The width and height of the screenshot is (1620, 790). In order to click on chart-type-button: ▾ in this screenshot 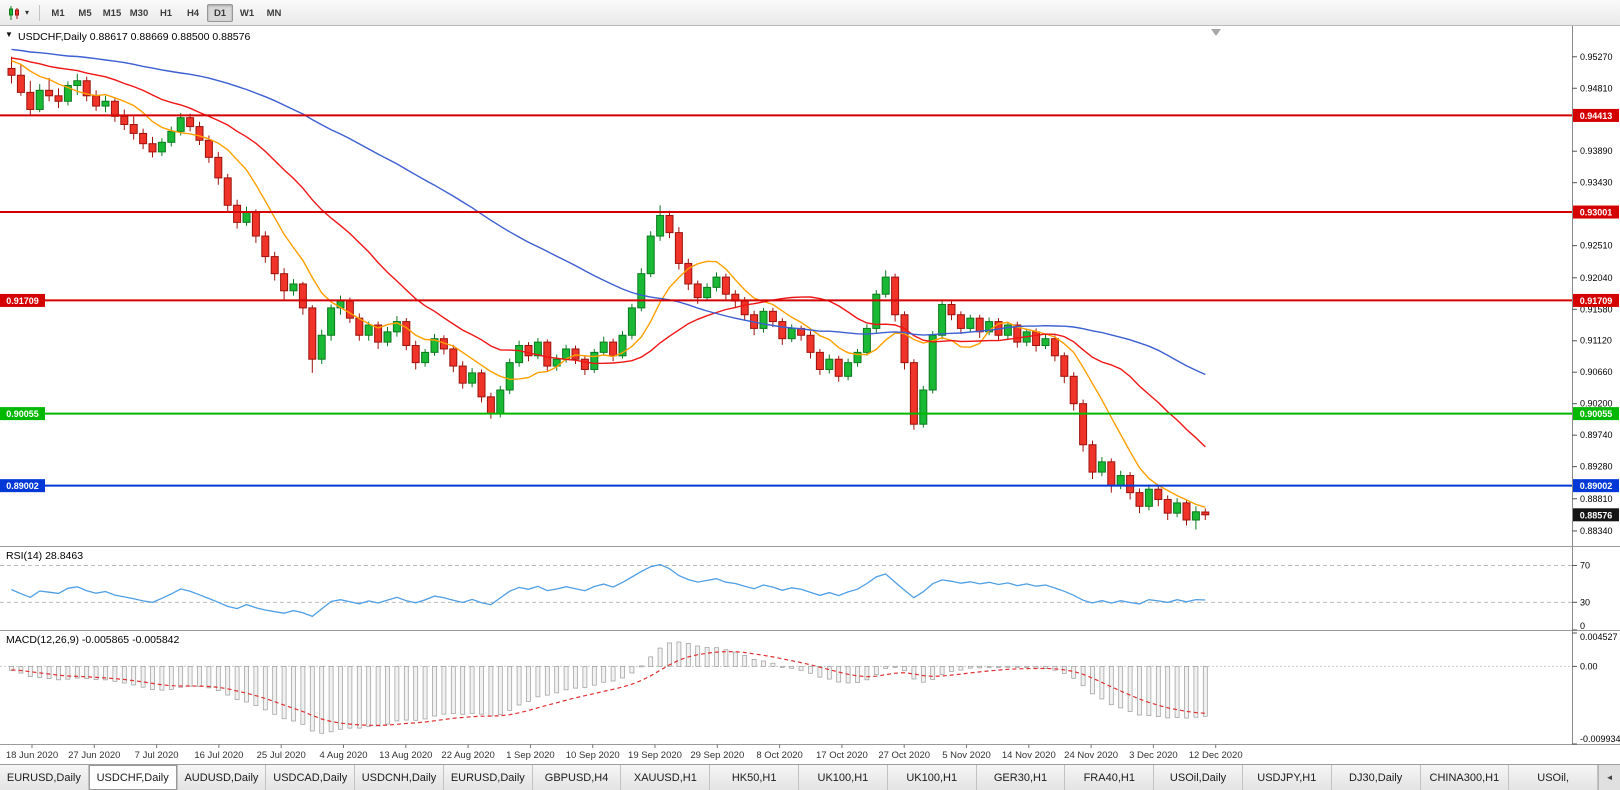, I will do `click(18, 13)`.